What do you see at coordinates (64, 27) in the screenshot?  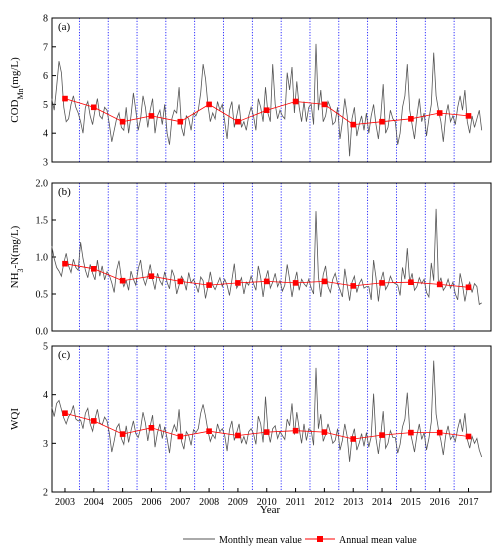 I see `panel-label: (a)` at bounding box center [64, 27].